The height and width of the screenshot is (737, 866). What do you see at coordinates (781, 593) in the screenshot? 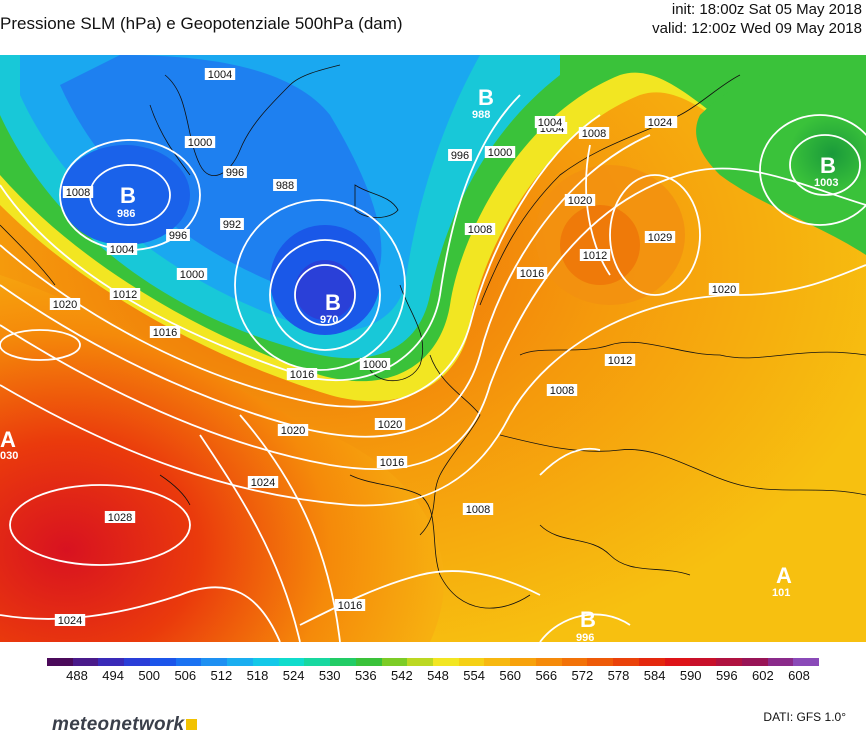
I see `high-value-2: 101` at bounding box center [781, 593].